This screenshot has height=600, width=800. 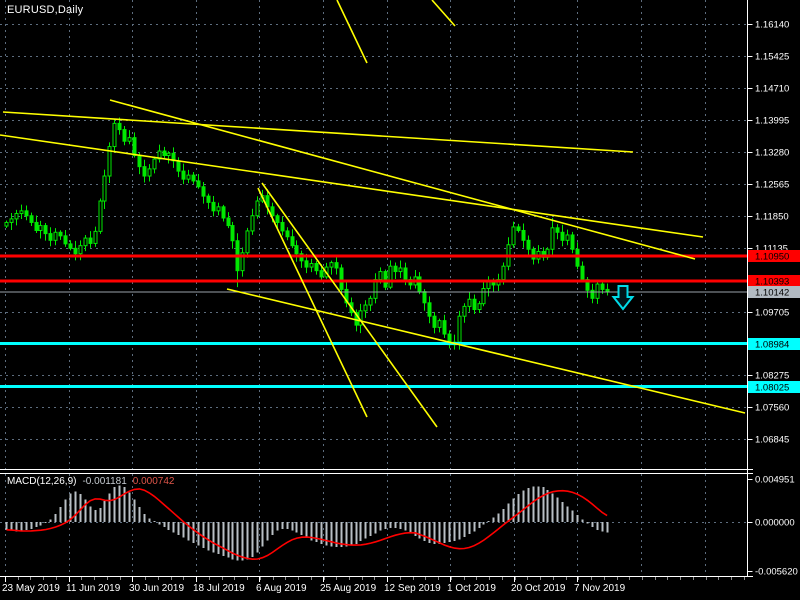 What do you see at coordinates (412, 588) in the screenshot?
I see `date-label: 12 Sep 2019` at bounding box center [412, 588].